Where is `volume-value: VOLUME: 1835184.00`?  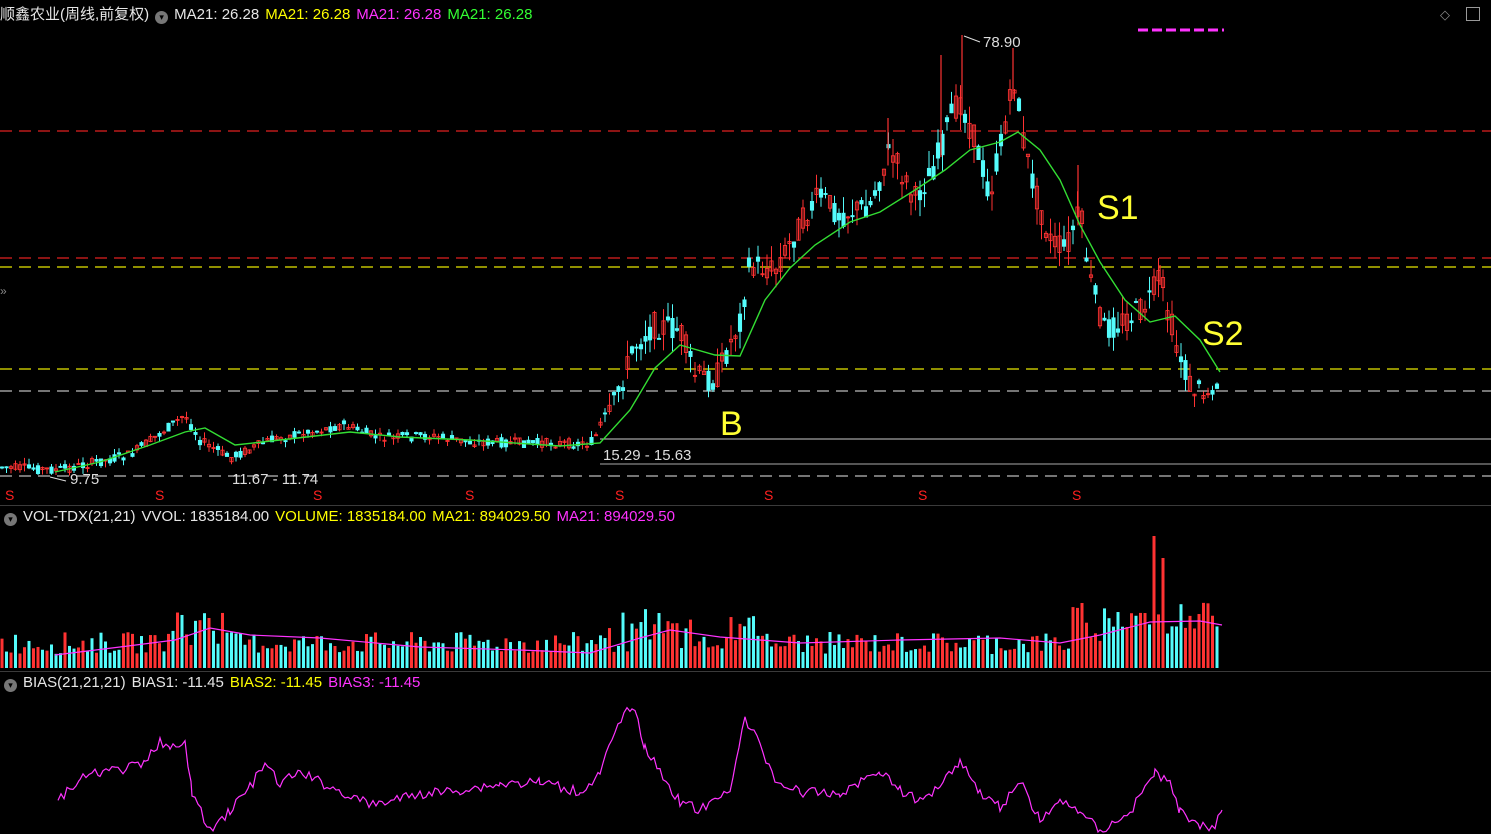
volume-value: VOLUME: 1835184.00 is located at coordinates (351, 516).